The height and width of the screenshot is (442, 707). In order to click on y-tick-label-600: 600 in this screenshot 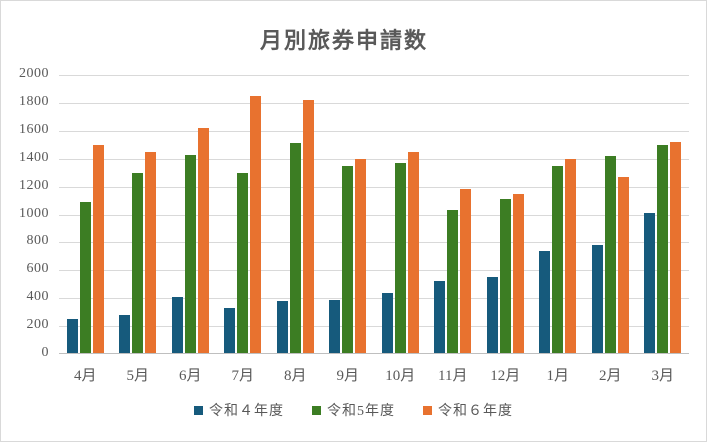, I will do `click(37, 269)`.